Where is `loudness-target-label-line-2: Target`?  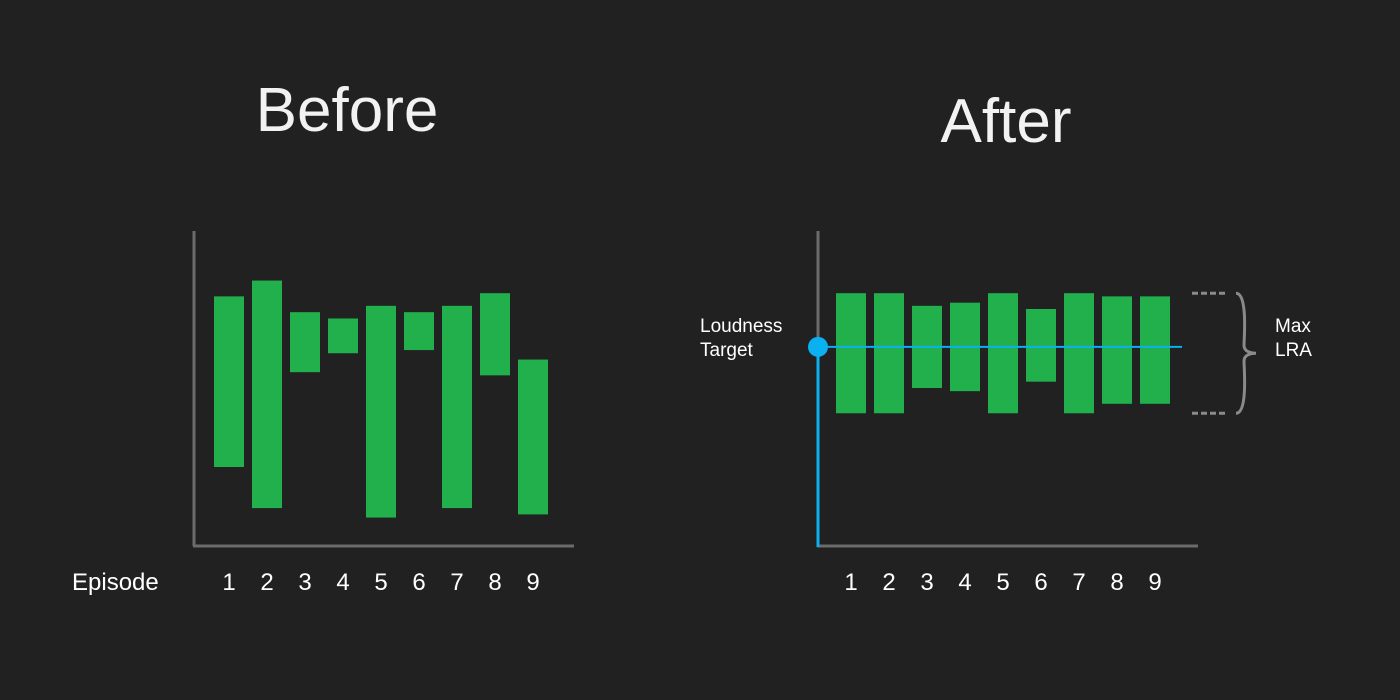
loudness-target-label-line-2: Target is located at coordinates (727, 350).